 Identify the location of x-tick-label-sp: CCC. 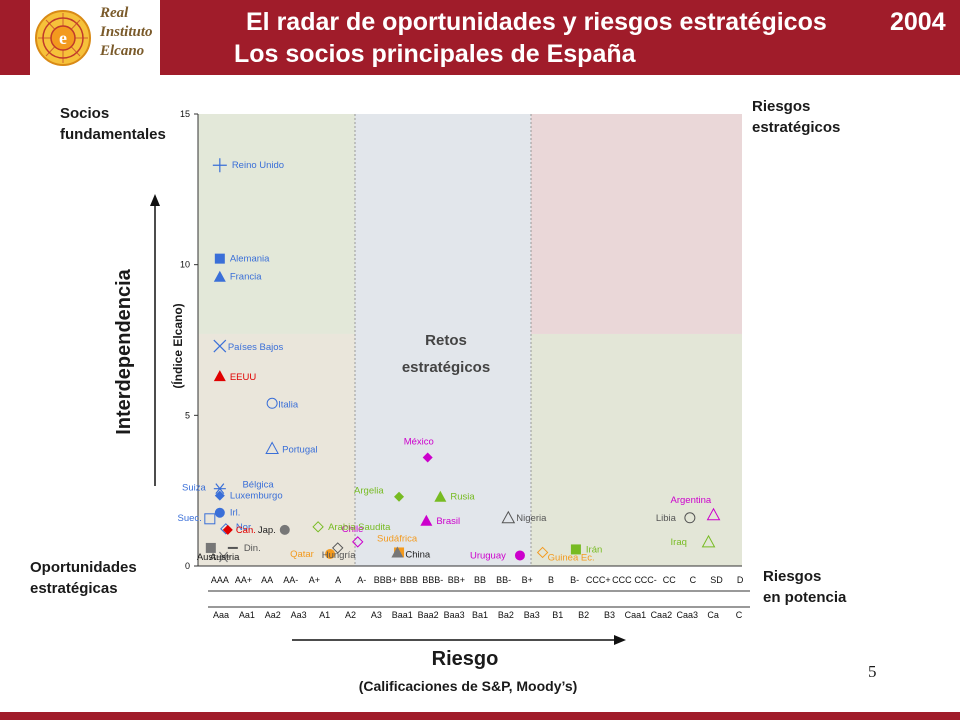
(622, 580).